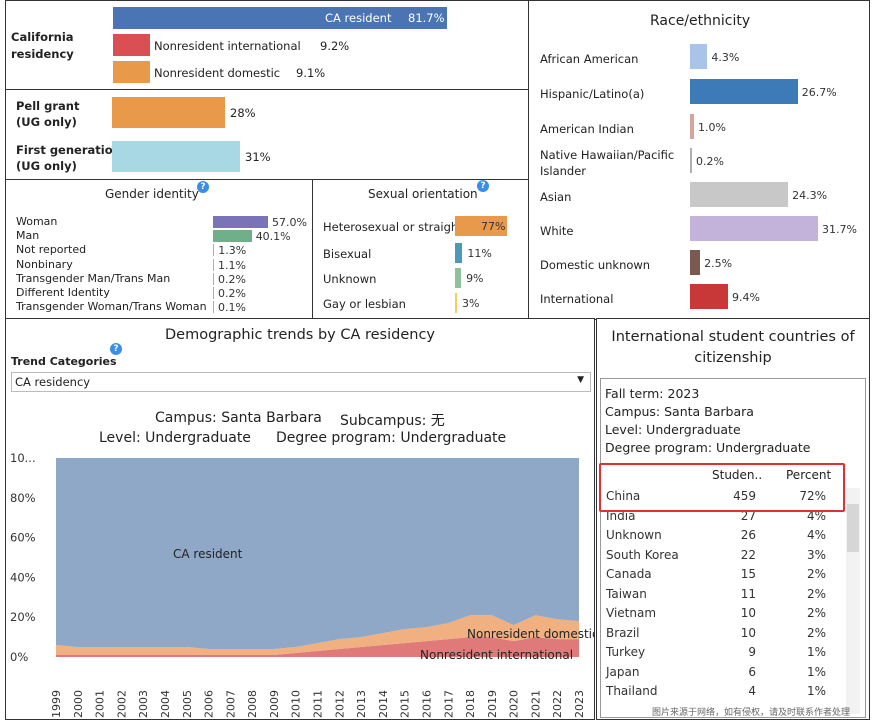  What do you see at coordinates (812, 496) in the screenshot?
I see `percent-cell: 72%` at bounding box center [812, 496].